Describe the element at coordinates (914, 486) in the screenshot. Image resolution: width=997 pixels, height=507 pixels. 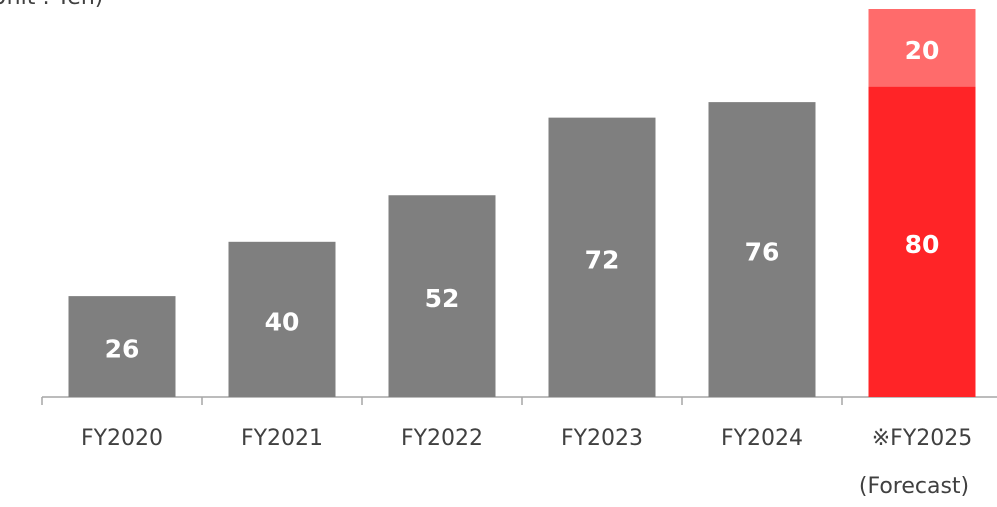
I see `forecast-note: (Forecast)` at that location.